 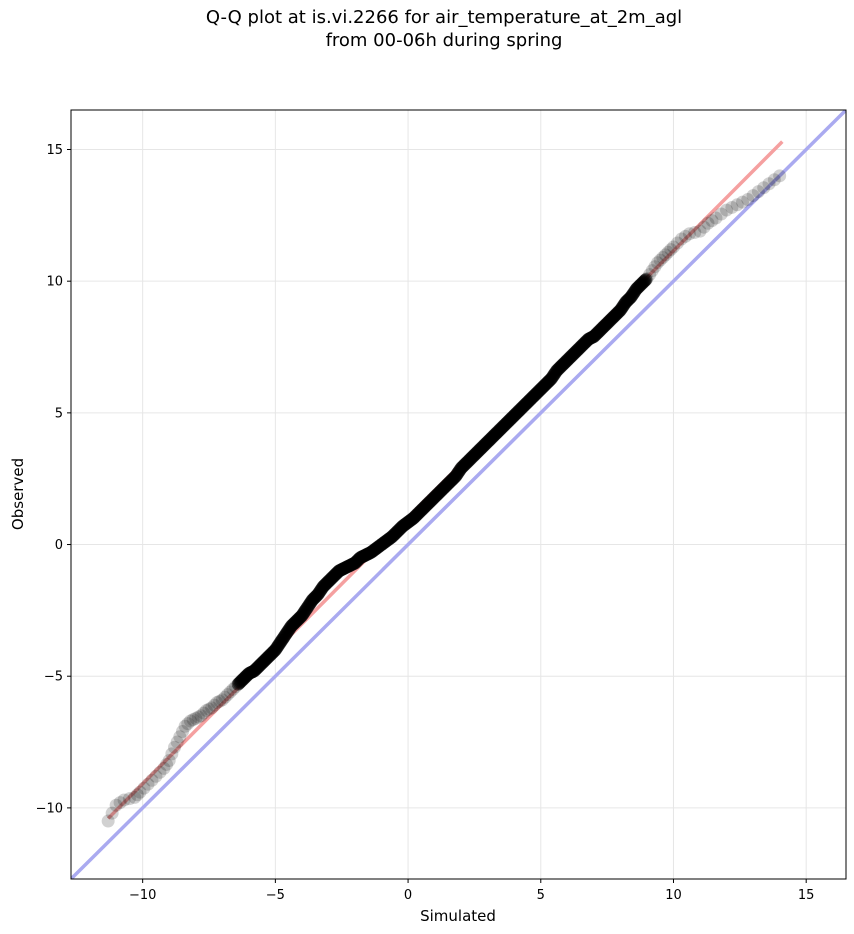 What do you see at coordinates (18, 494) in the screenshot?
I see `y-axis-label: Observed` at bounding box center [18, 494].